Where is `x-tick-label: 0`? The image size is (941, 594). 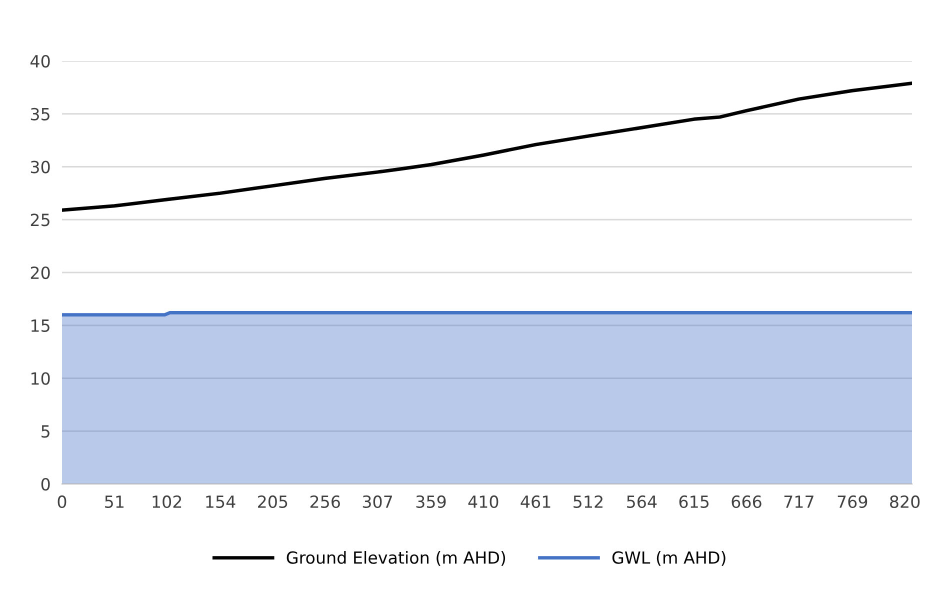 x-tick-label: 0 is located at coordinates (62, 501).